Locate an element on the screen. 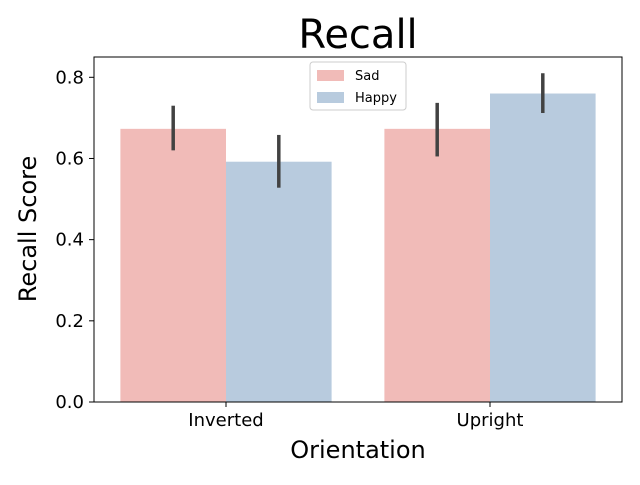  legend-label-sad: Sad is located at coordinates (367, 76).